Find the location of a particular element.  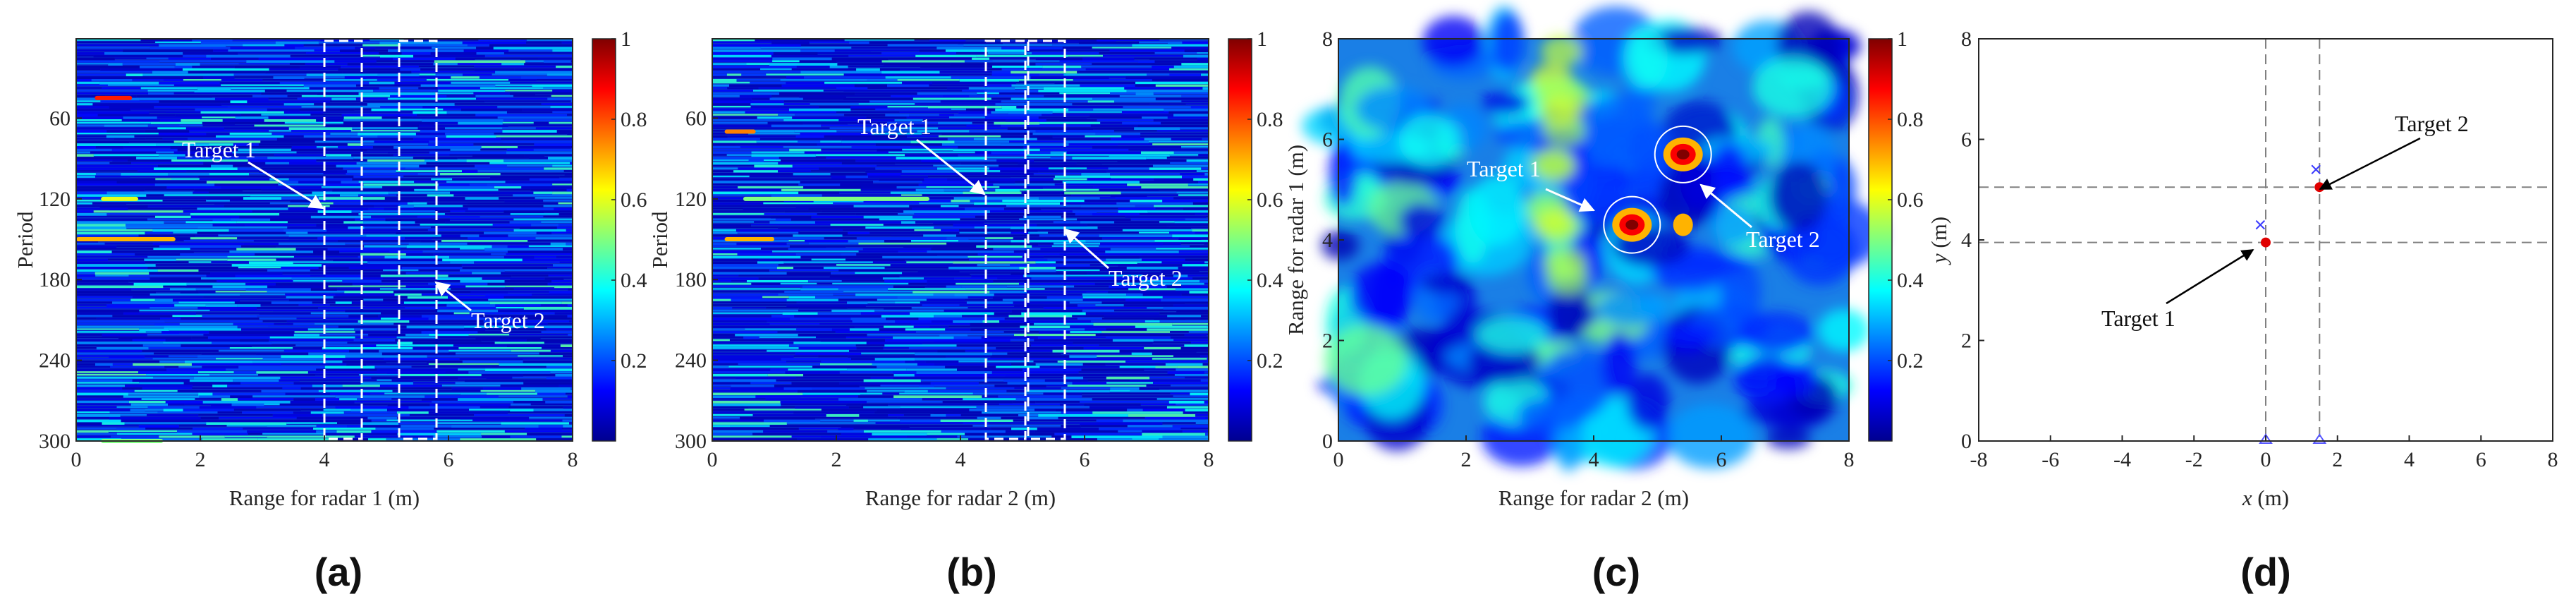

axes-c-2-xtick-label: 0 is located at coordinates (1339, 459).